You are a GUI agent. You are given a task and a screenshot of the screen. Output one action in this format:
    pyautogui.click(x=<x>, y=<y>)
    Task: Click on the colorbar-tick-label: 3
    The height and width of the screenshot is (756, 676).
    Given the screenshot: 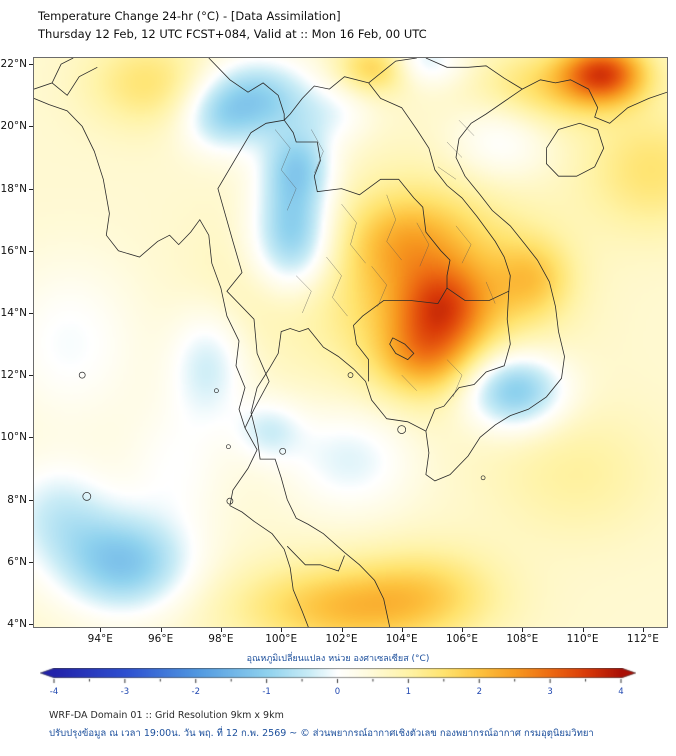 What is the action you would take?
    pyautogui.click(x=550, y=692)
    